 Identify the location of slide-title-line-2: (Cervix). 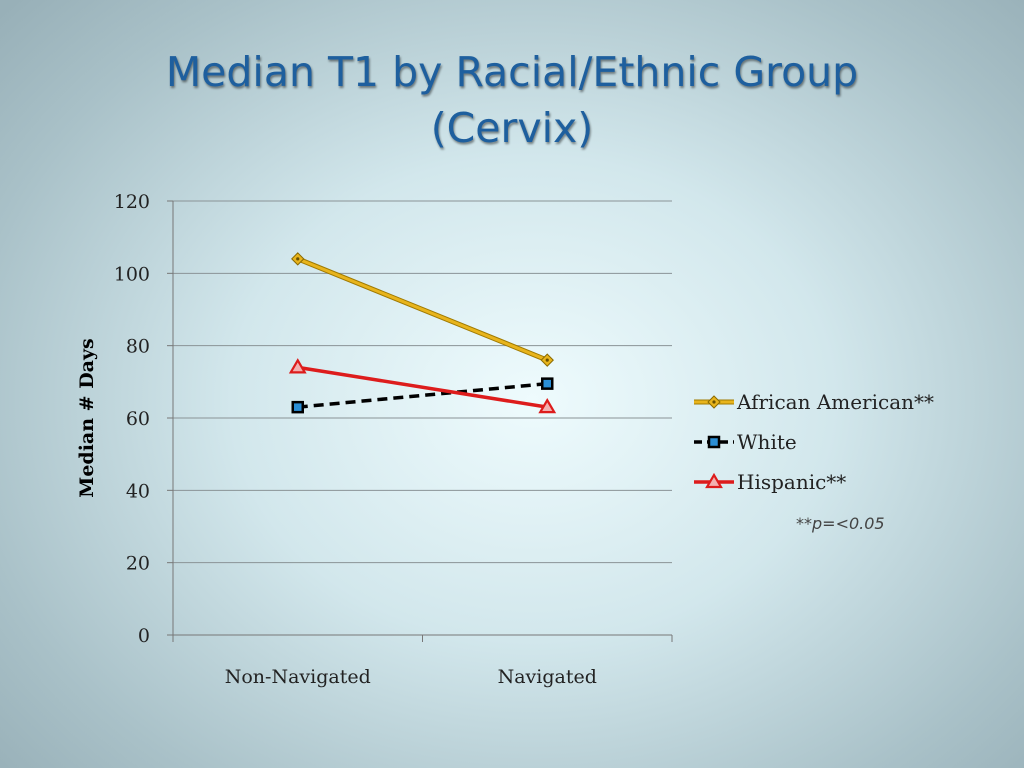
(512, 128).